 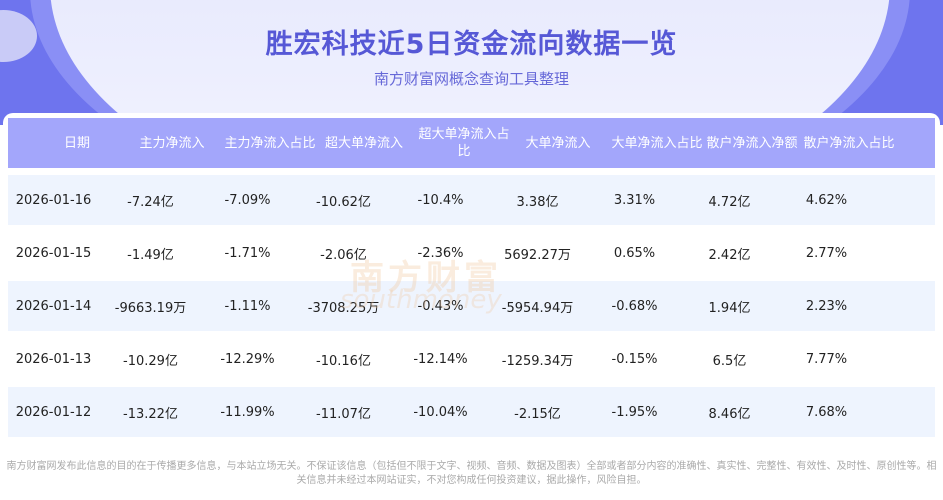 What do you see at coordinates (440, 306) in the screenshot?
I see `table-cell: -0.43%` at bounding box center [440, 306].